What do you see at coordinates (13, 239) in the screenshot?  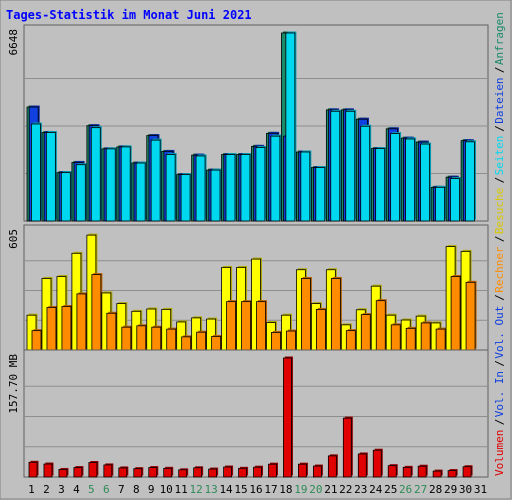 I see `panel-middle-max-label: 605` at bounding box center [13, 239].